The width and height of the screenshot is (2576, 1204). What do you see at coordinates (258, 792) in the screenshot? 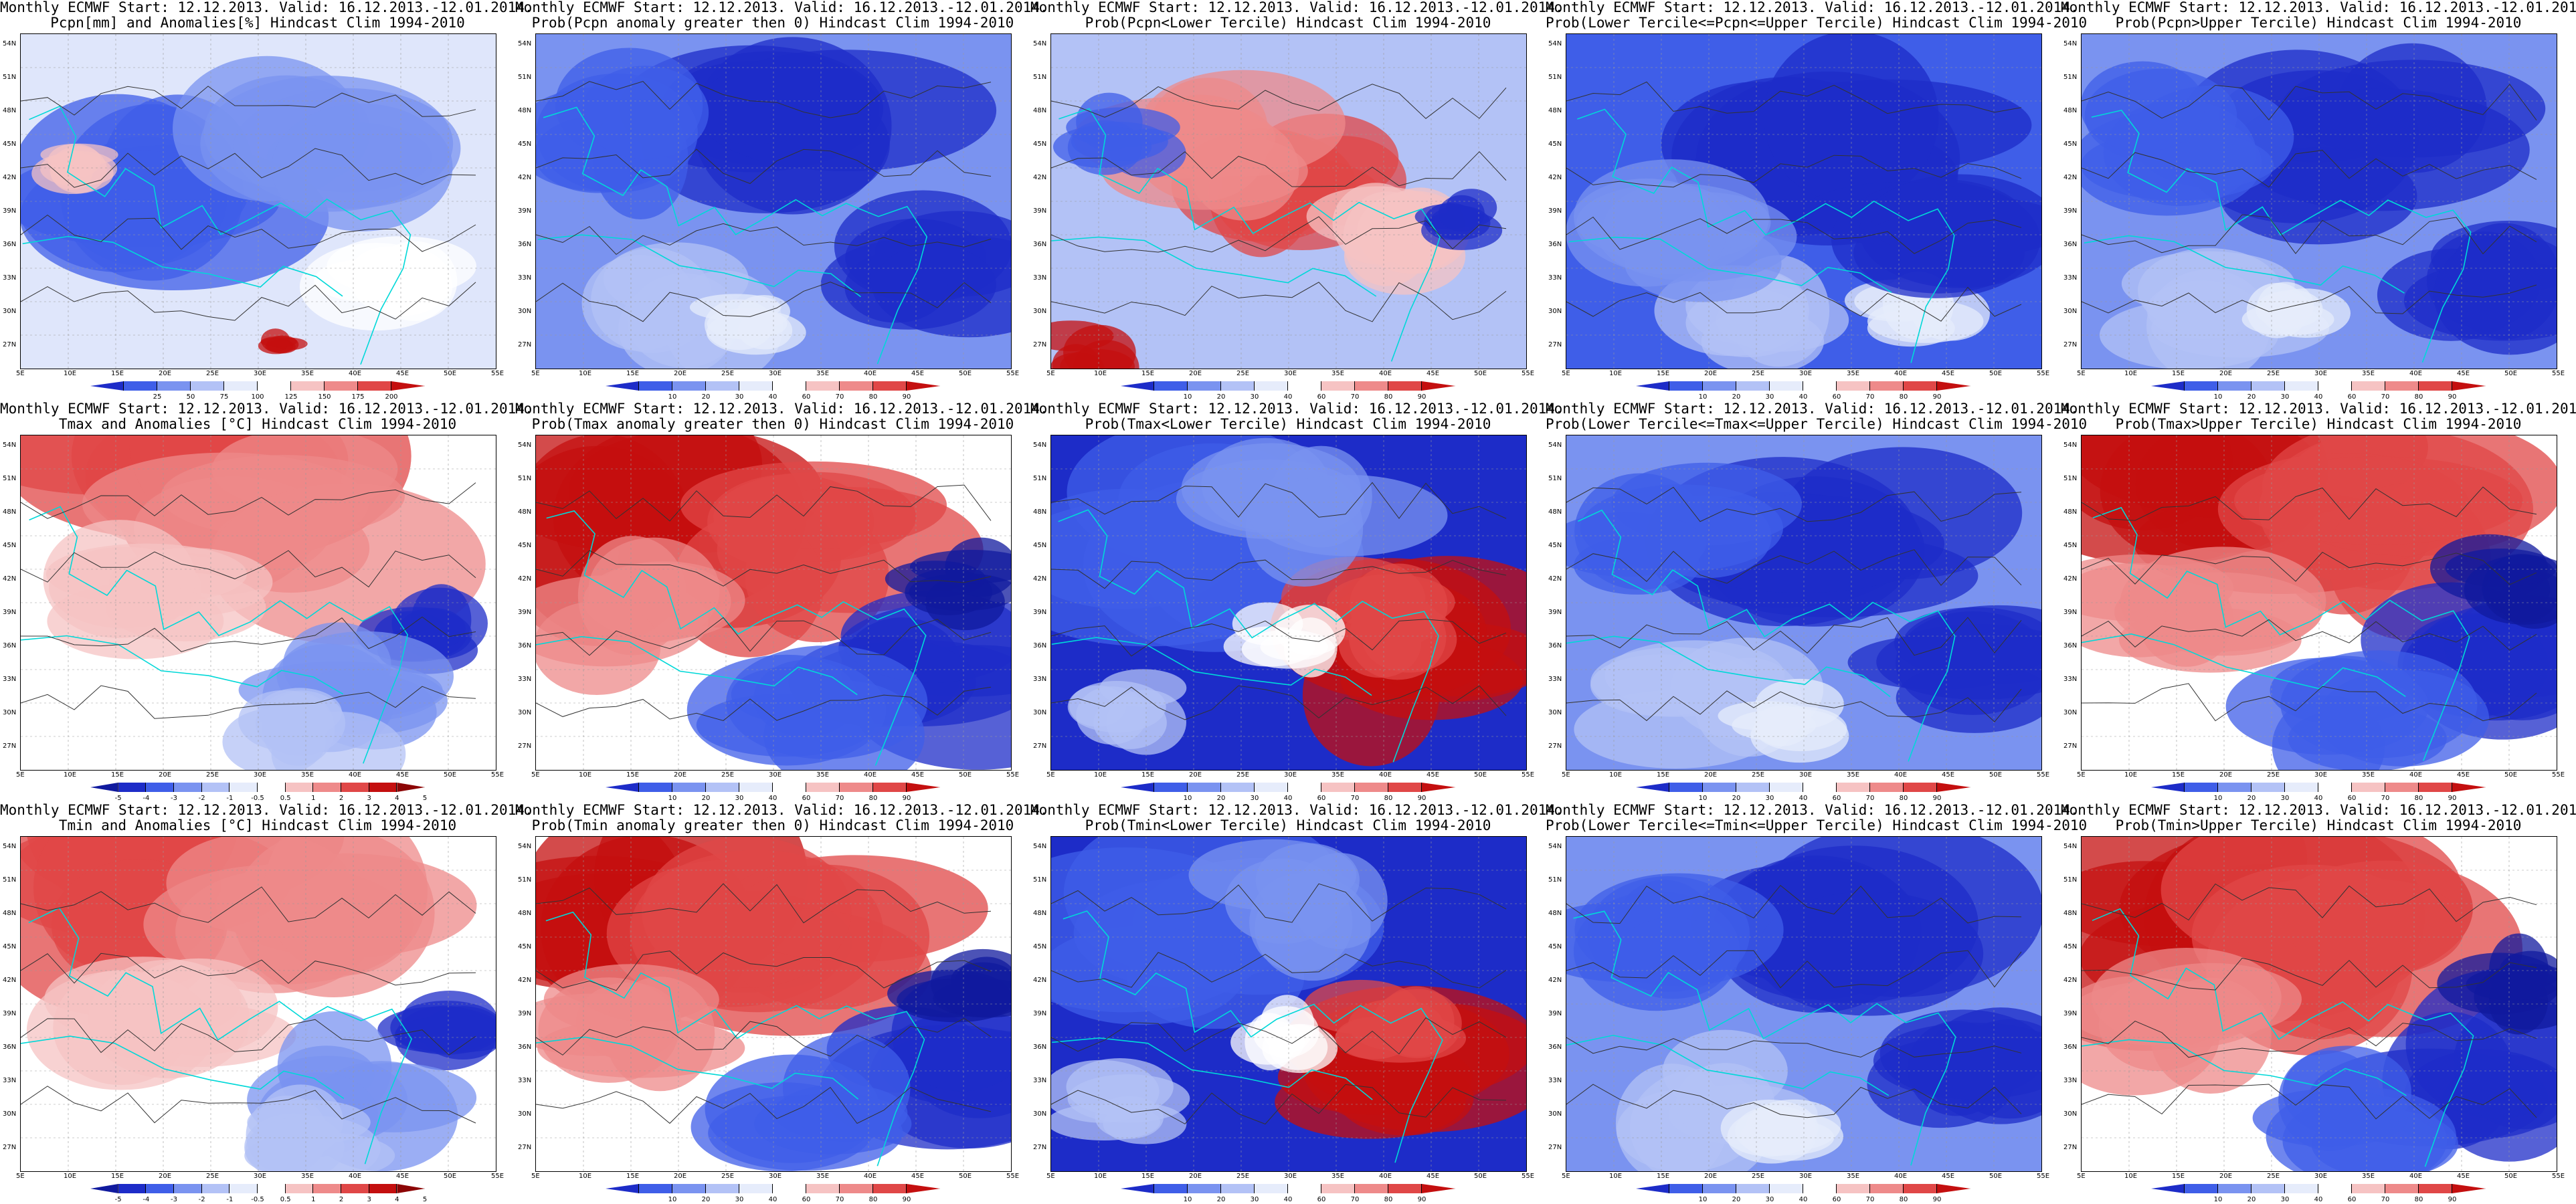
I see `colorbar: -5 -4 -3 -2 -1 -0.5 0.5 1 2 3 4 5` at bounding box center [258, 792].